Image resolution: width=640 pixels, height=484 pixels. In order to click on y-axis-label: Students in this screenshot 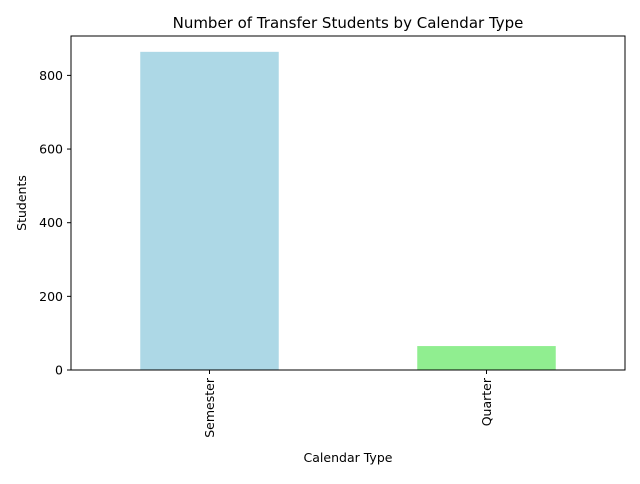, I will do `click(21, 203)`.